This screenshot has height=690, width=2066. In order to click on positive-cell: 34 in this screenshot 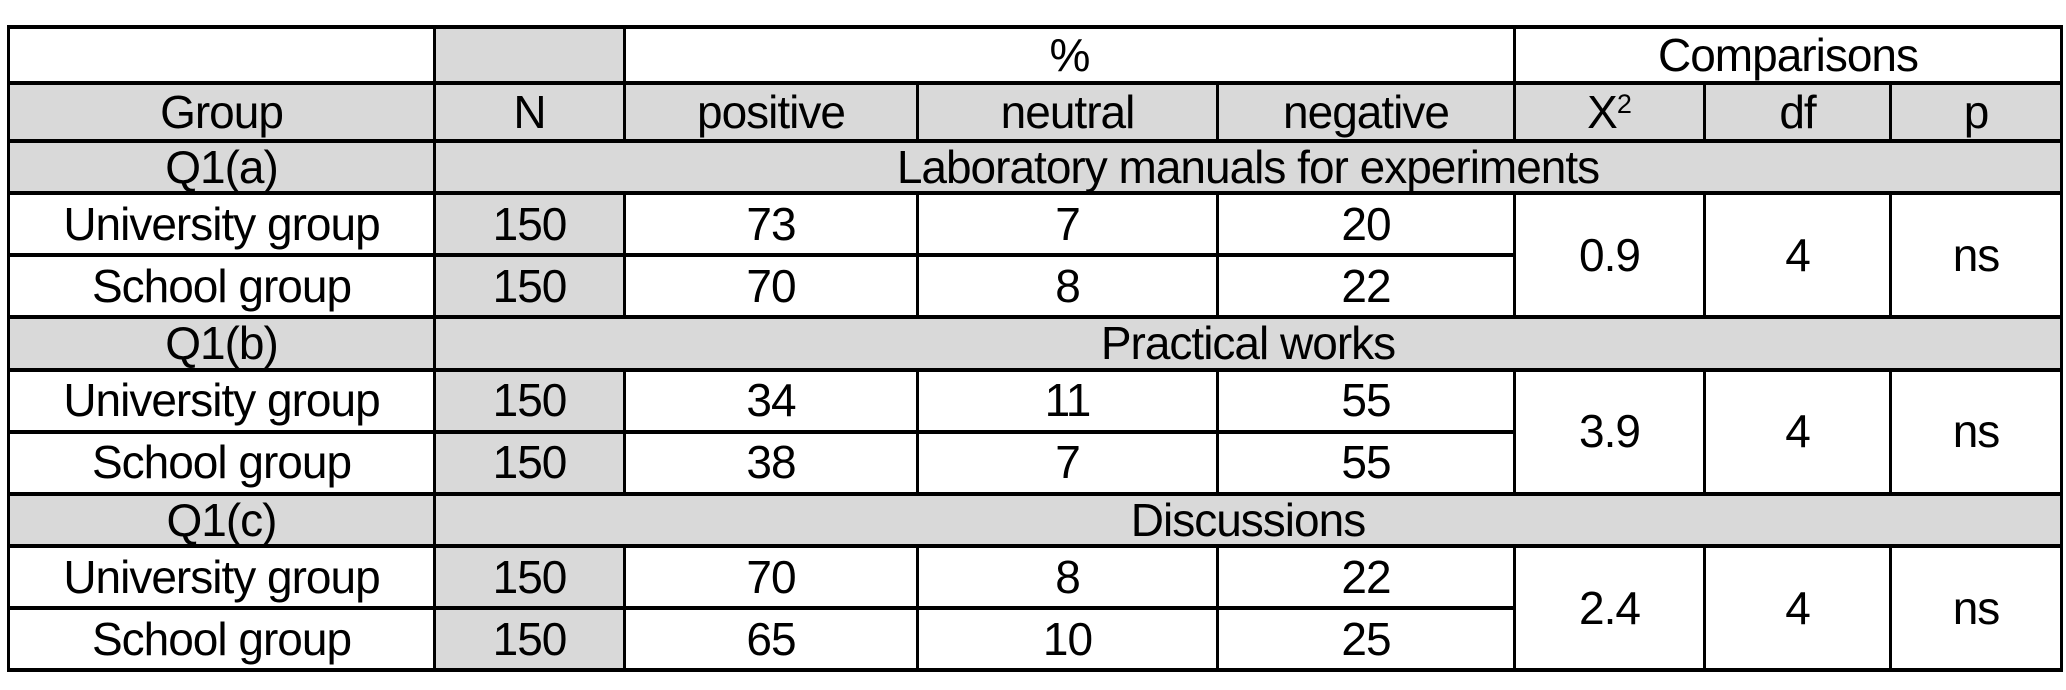, I will do `click(771, 400)`.